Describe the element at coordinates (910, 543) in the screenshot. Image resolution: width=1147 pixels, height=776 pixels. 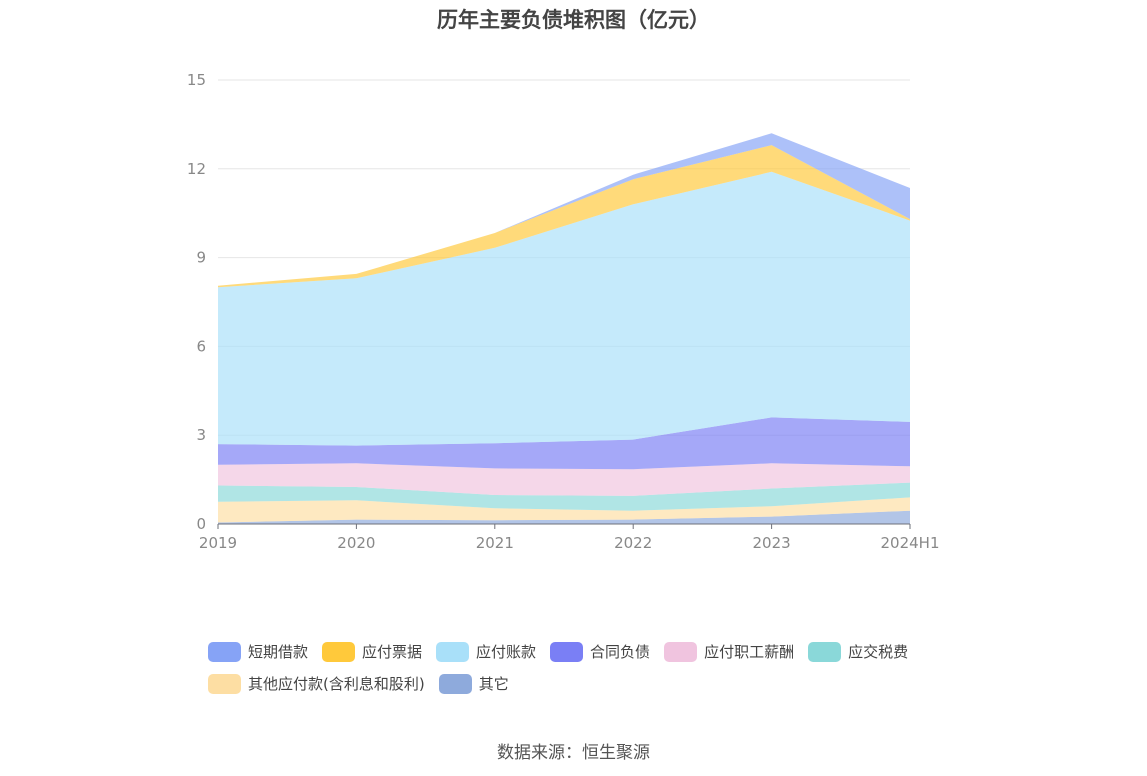
I see `x-tick-label: 2024H1` at that location.